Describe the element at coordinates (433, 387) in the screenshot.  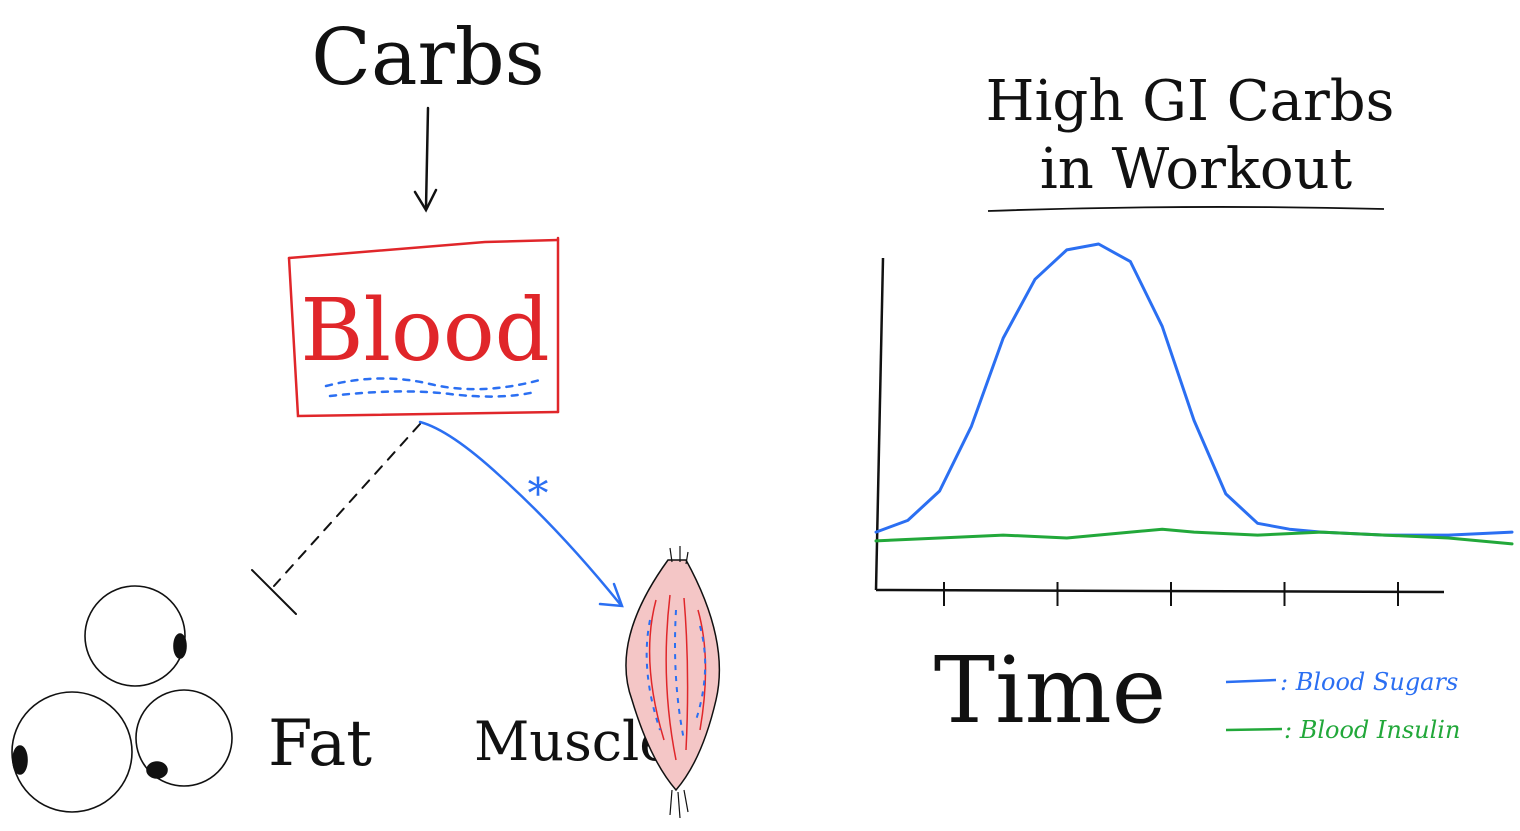
I see `blood-sugar-dashes` at that location.